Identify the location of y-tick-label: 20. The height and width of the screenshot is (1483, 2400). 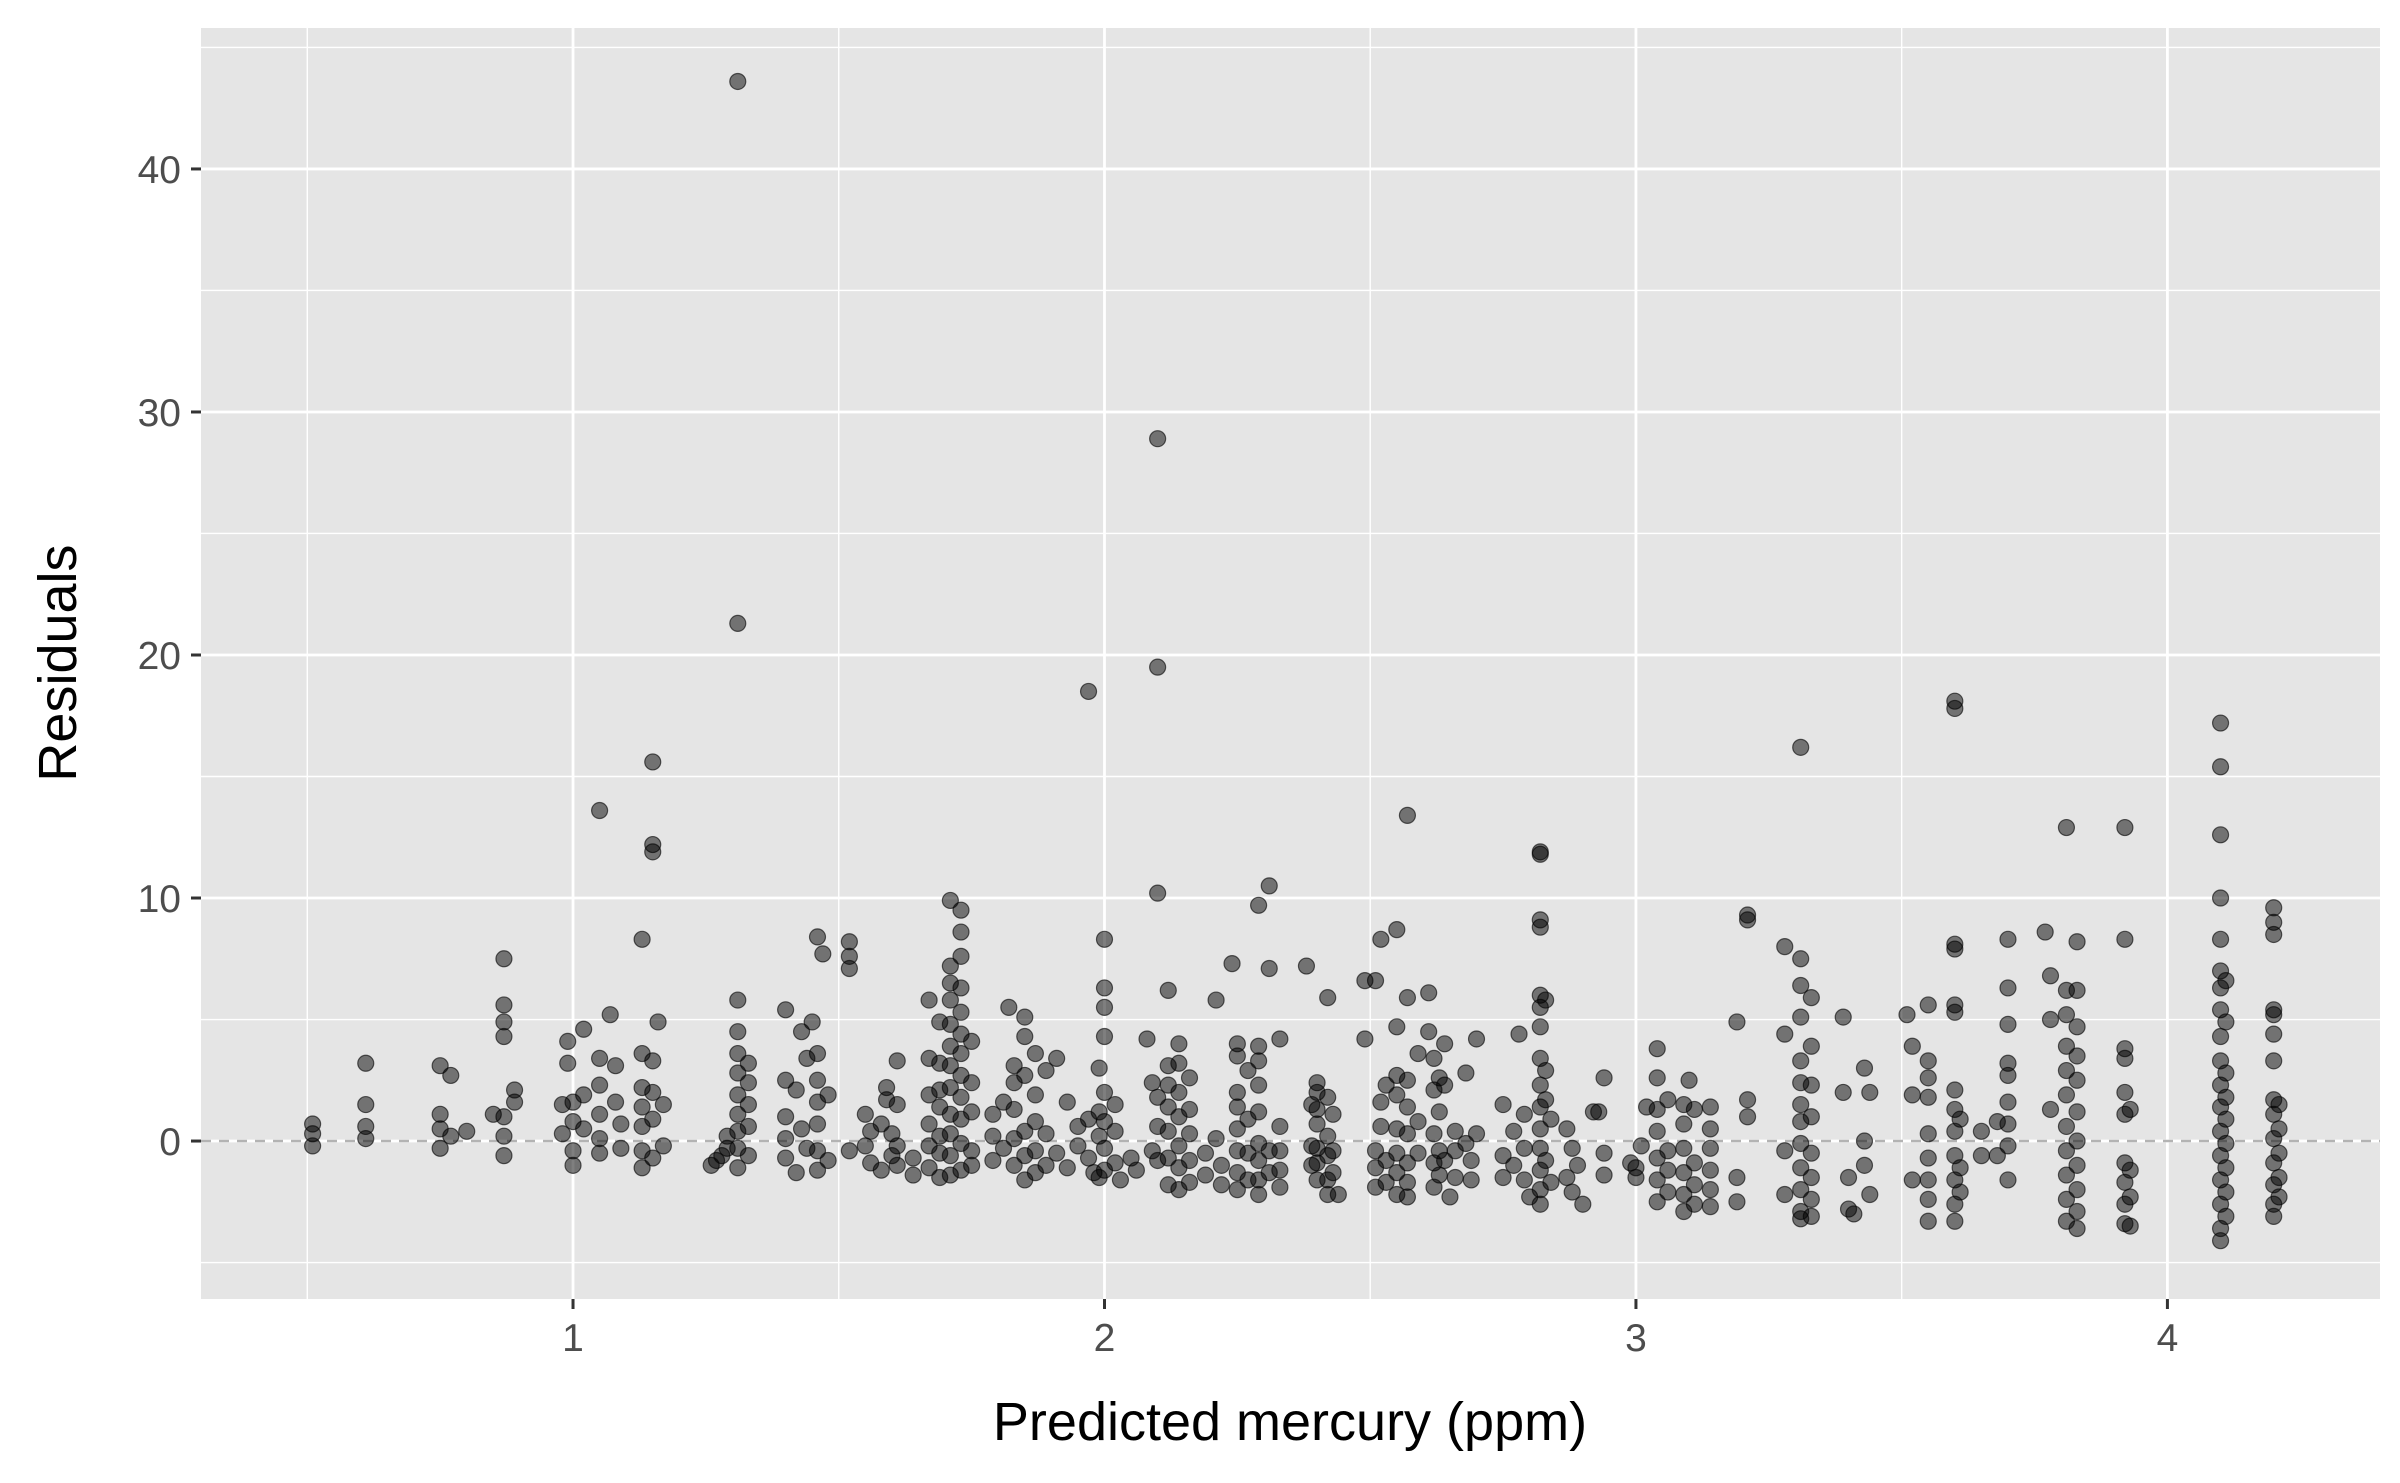
(159, 656).